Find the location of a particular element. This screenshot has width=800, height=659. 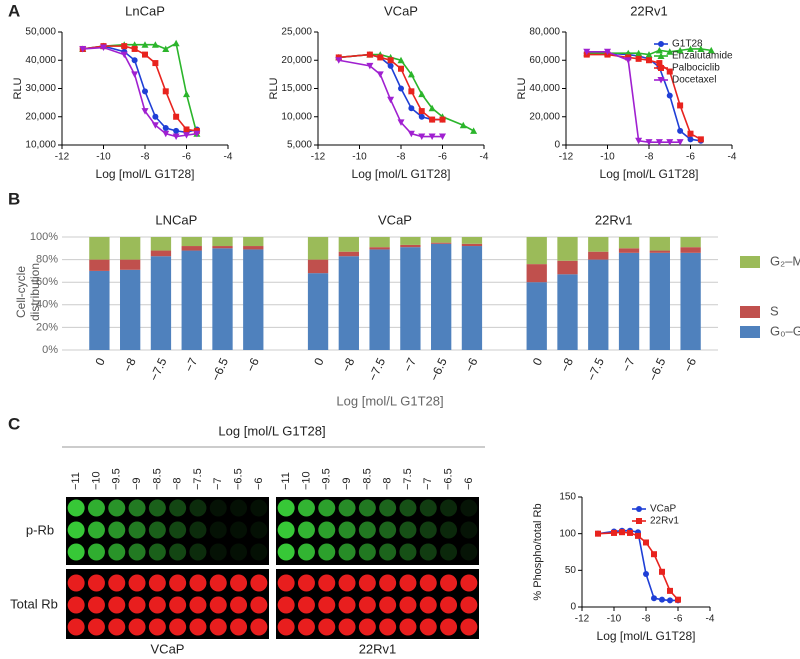

column-label: −7.5 is located at coordinates (408, 479).